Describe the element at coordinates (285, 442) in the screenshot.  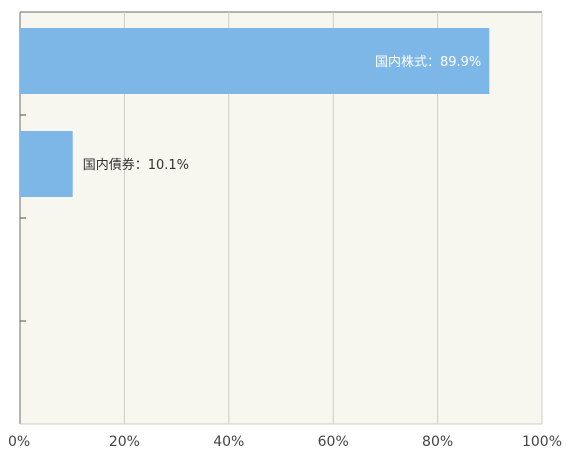
I see `x-axis-tick-labels: 0% 20% 40% 60% 80% 100%` at that location.